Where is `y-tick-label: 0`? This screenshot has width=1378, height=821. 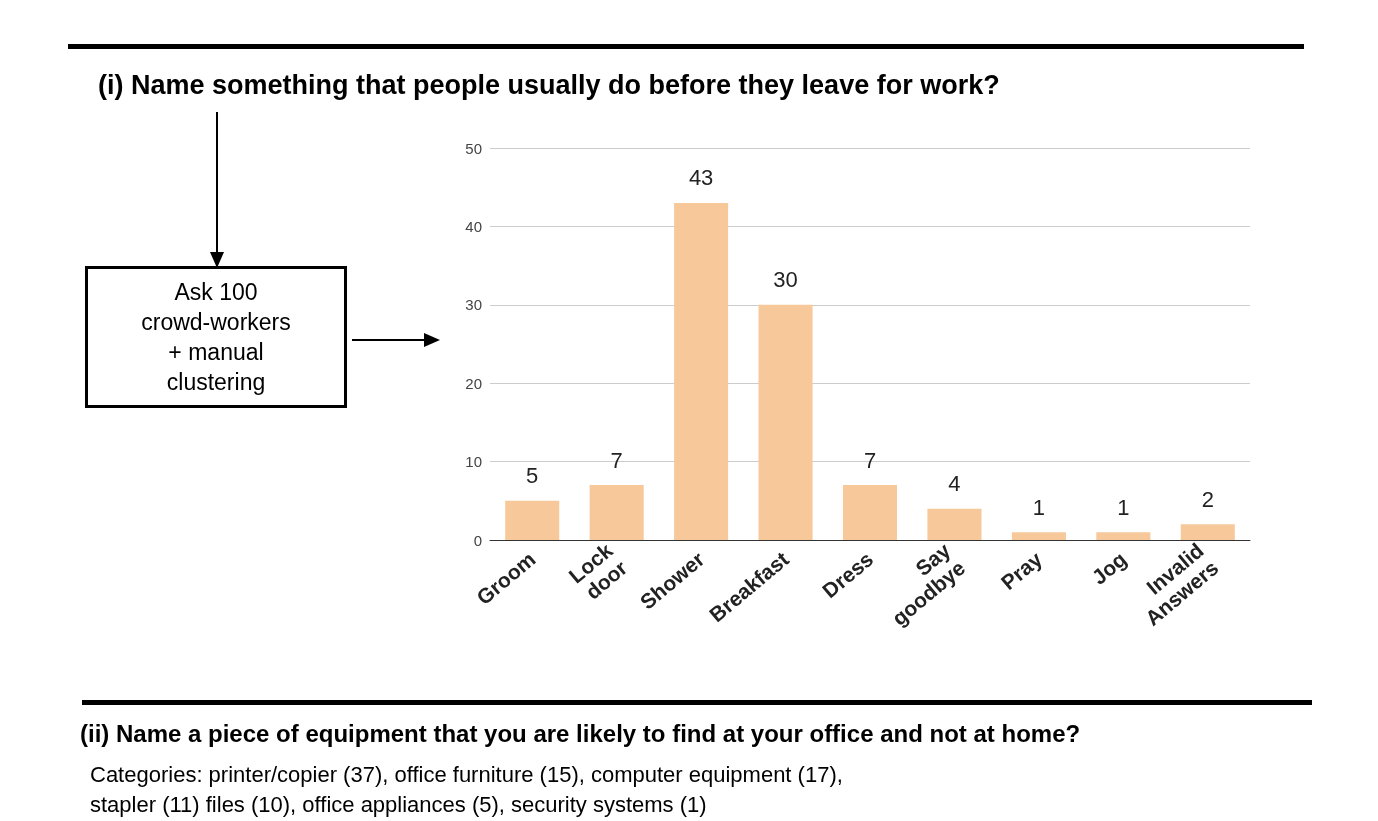 y-tick-label: 0 is located at coordinates (477, 540).